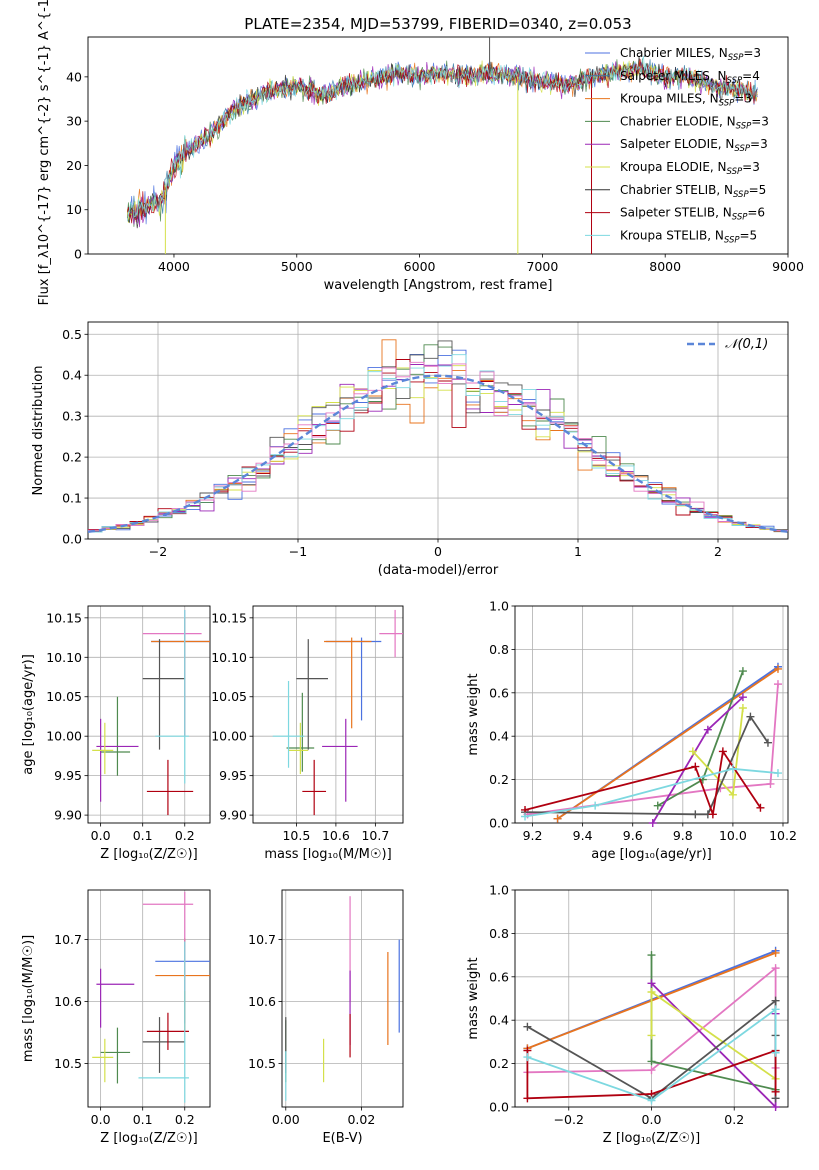 This screenshot has width=819, height=1170. Describe the element at coordinates (694, 122) in the screenshot. I see `legend-label: Chabrier ELODIE, NSSP=3` at that location.